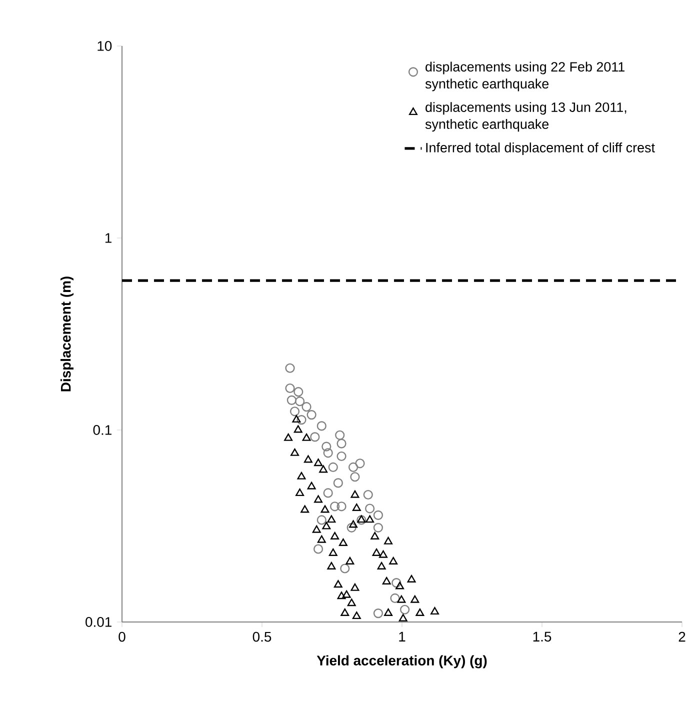  What do you see at coordinates (524, 77) in the screenshot?
I see `legend-label: displacements using 22 Feb 2011 synthetic earthquake` at bounding box center [524, 77].